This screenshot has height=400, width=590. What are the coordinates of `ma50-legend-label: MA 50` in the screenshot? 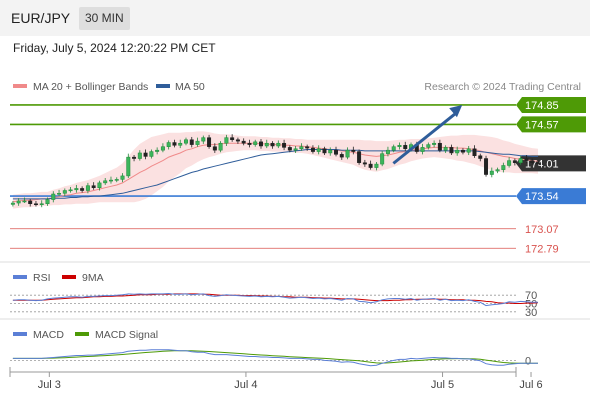 It's located at (190, 87).